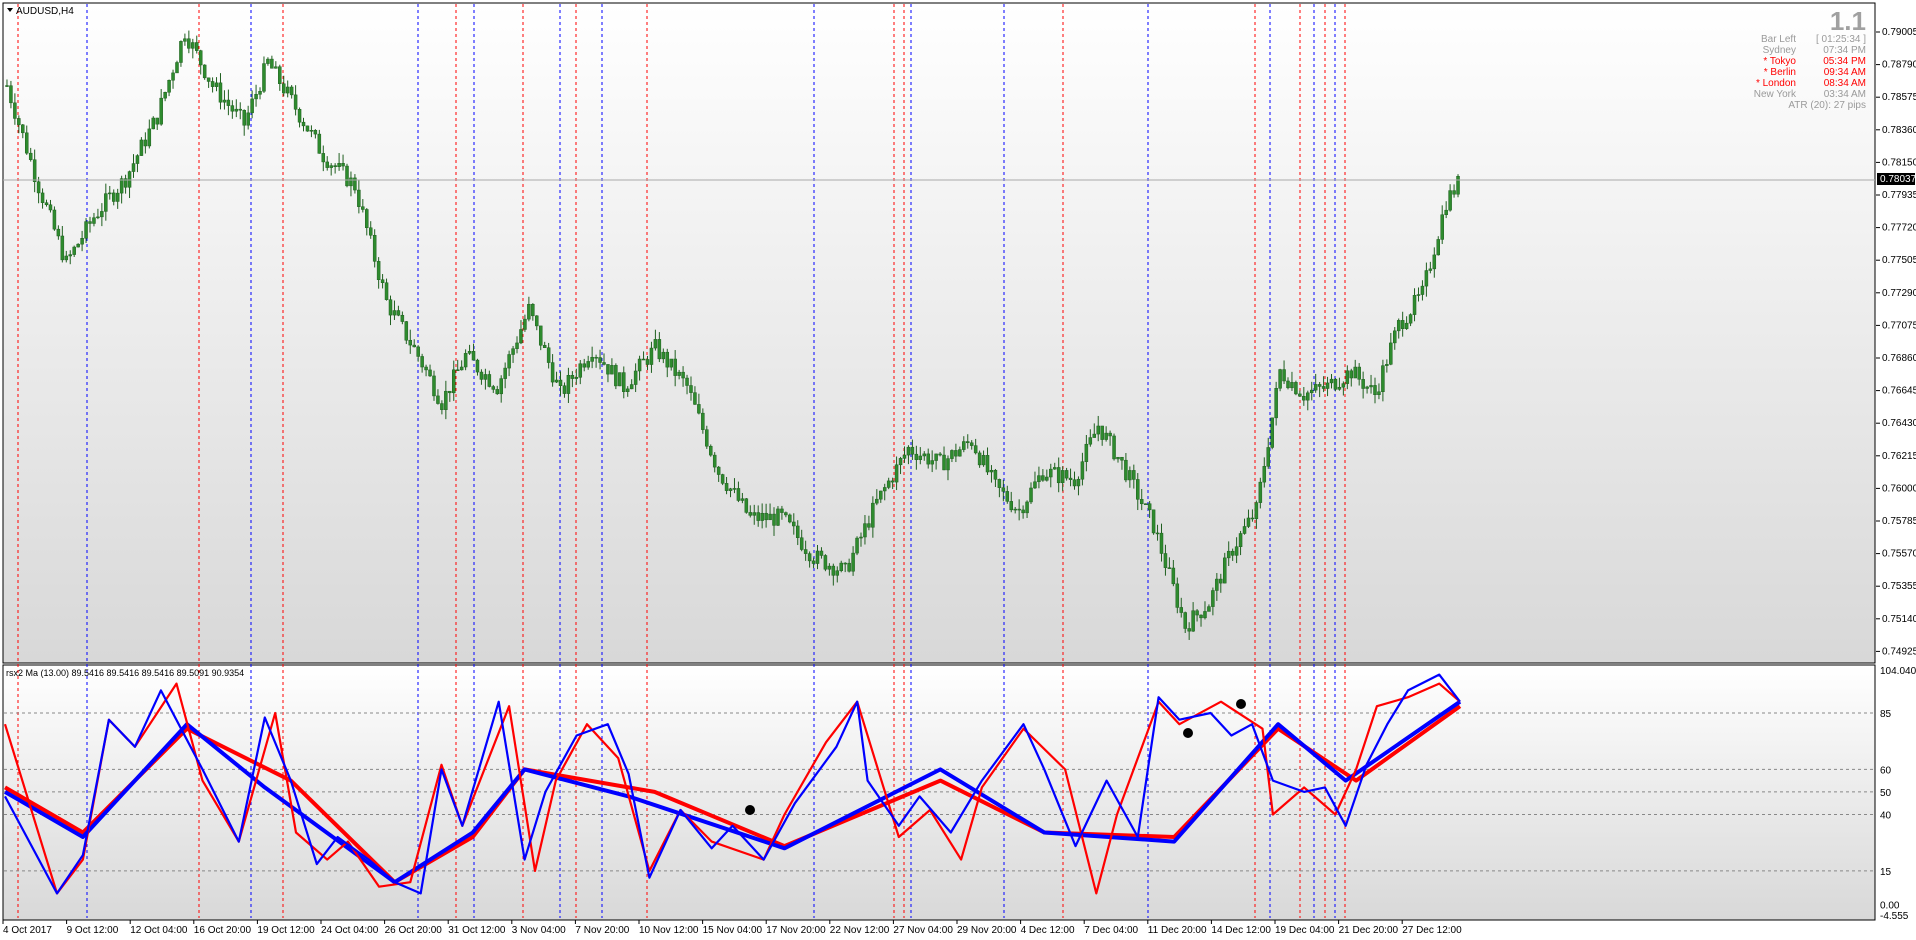  What do you see at coordinates (1899, 423) in the screenshot?
I see `price-tick-label: 0.76430` at bounding box center [1899, 423].